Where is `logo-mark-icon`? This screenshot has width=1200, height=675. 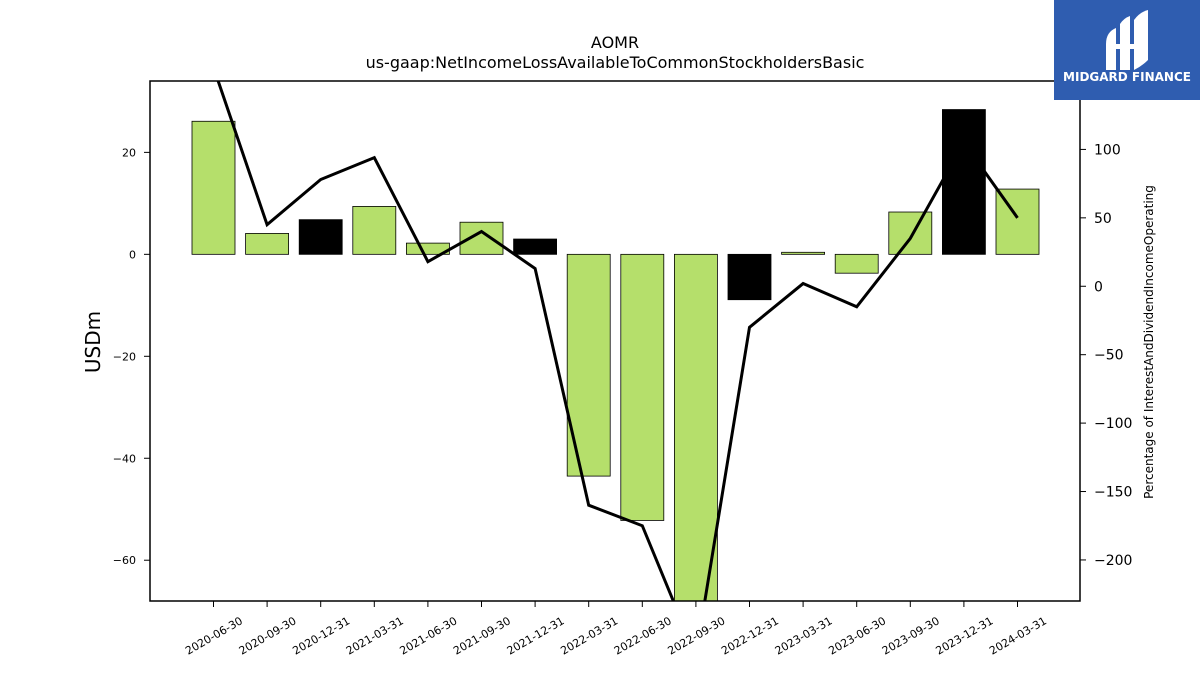
logo-mark-icon is located at coordinates (1127, 40).